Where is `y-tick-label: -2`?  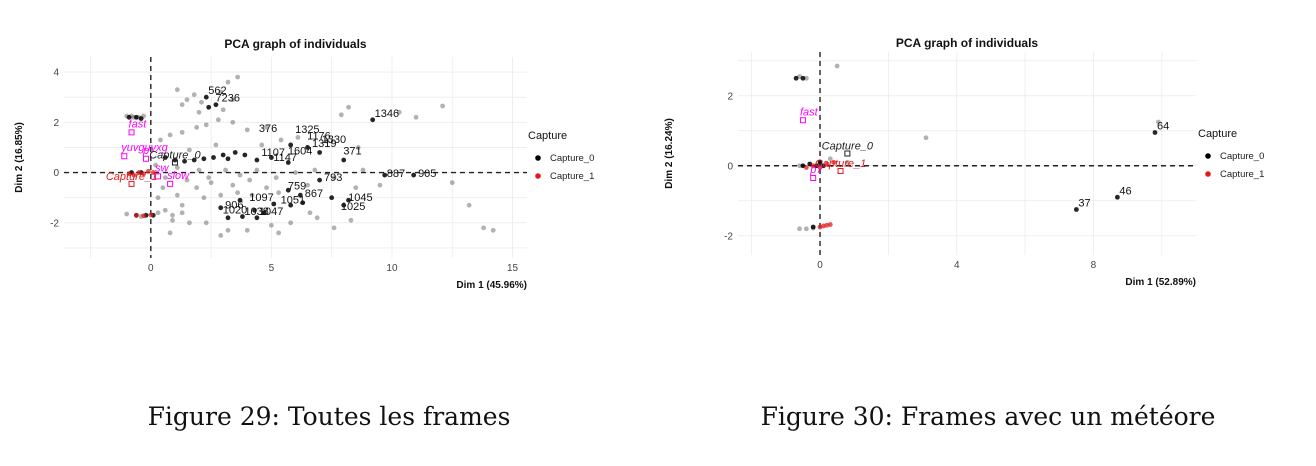
y-tick-label: -2 is located at coordinates (728, 236).